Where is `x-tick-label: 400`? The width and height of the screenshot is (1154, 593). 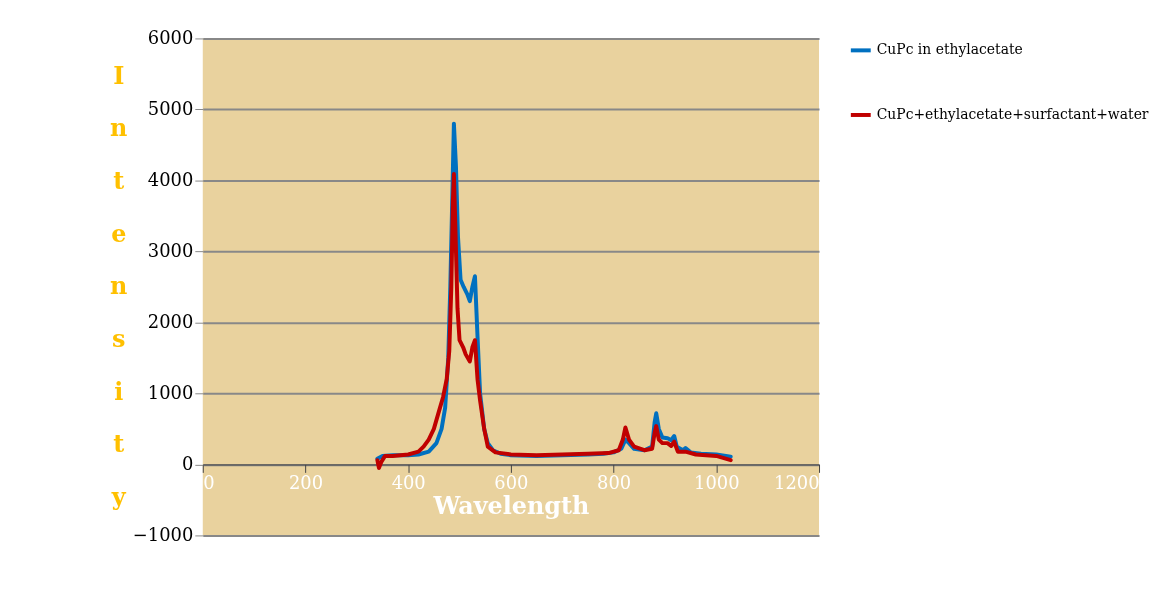
x-tick-label: 400 is located at coordinates (408, 482).